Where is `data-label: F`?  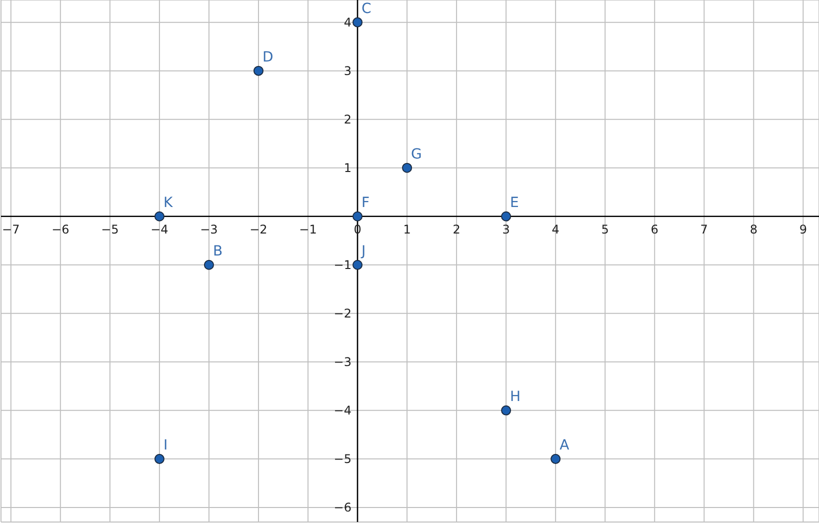
data-label: F is located at coordinates (366, 202).